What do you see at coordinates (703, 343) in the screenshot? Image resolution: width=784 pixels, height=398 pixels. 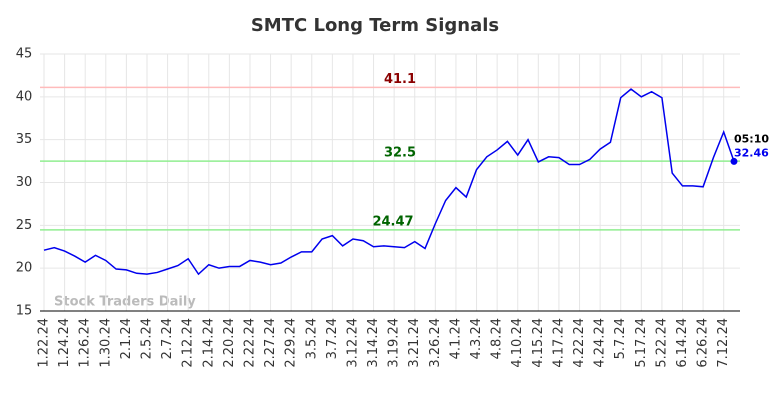 I see `x-tick-label: 6.26.24` at bounding box center [703, 343].